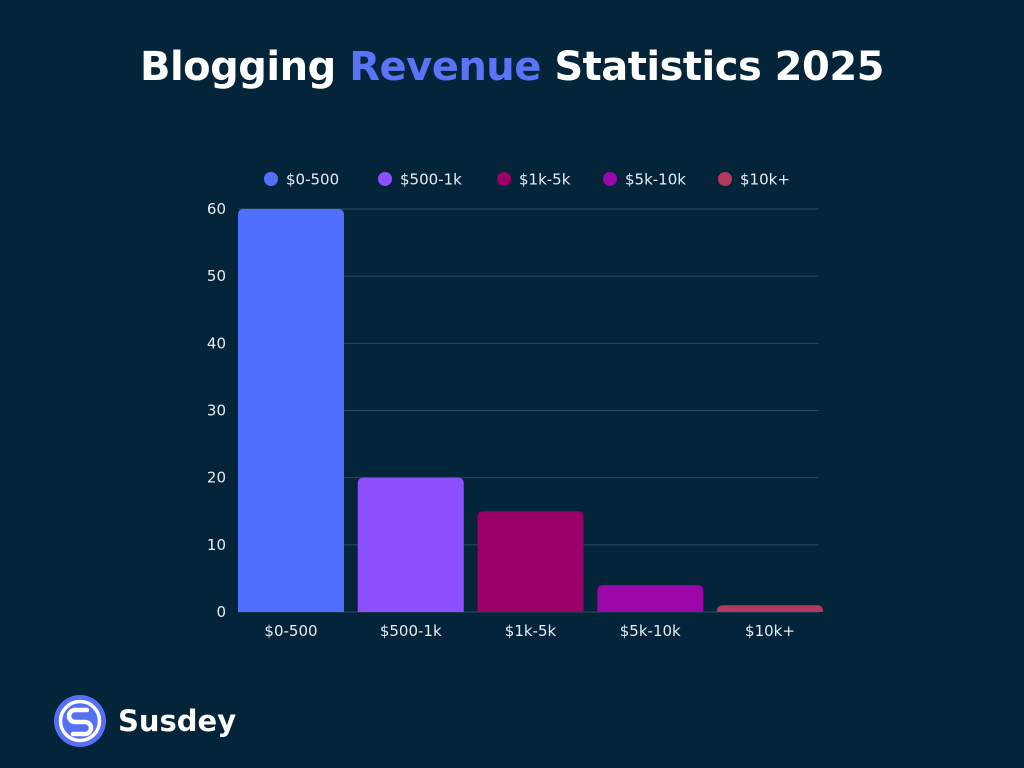 This screenshot has height=768, width=1024. What do you see at coordinates (216, 411) in the screenshot?
I see `y-tick-label: 30` at bounding box center [216, 411].